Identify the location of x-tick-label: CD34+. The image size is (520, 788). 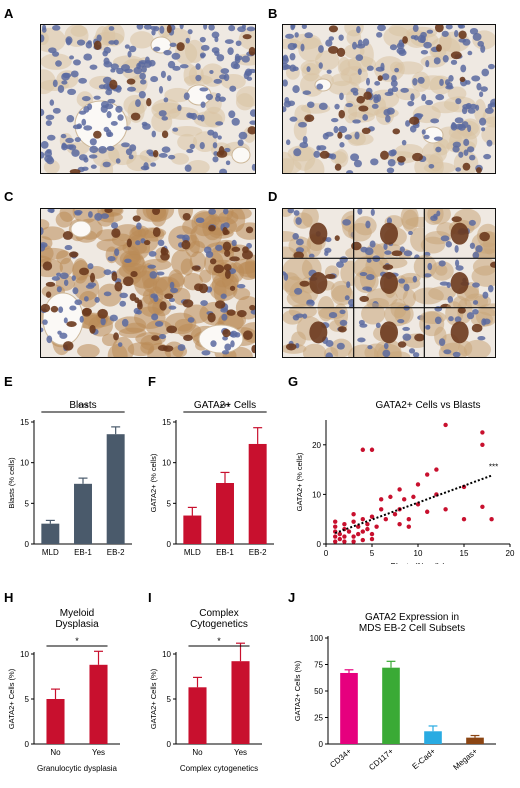
(340, 757).